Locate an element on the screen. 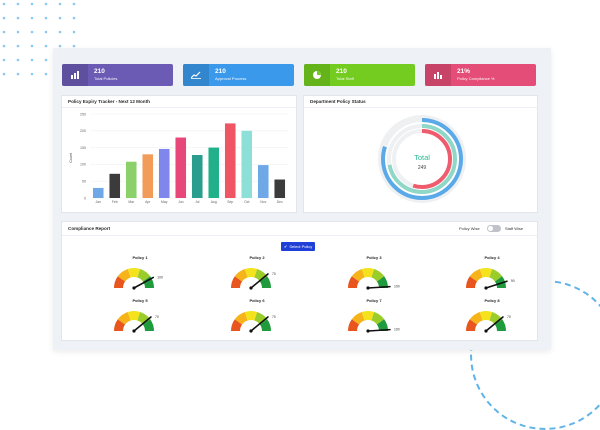  x-tick-label: Jan is located at coordinates (99, 202).